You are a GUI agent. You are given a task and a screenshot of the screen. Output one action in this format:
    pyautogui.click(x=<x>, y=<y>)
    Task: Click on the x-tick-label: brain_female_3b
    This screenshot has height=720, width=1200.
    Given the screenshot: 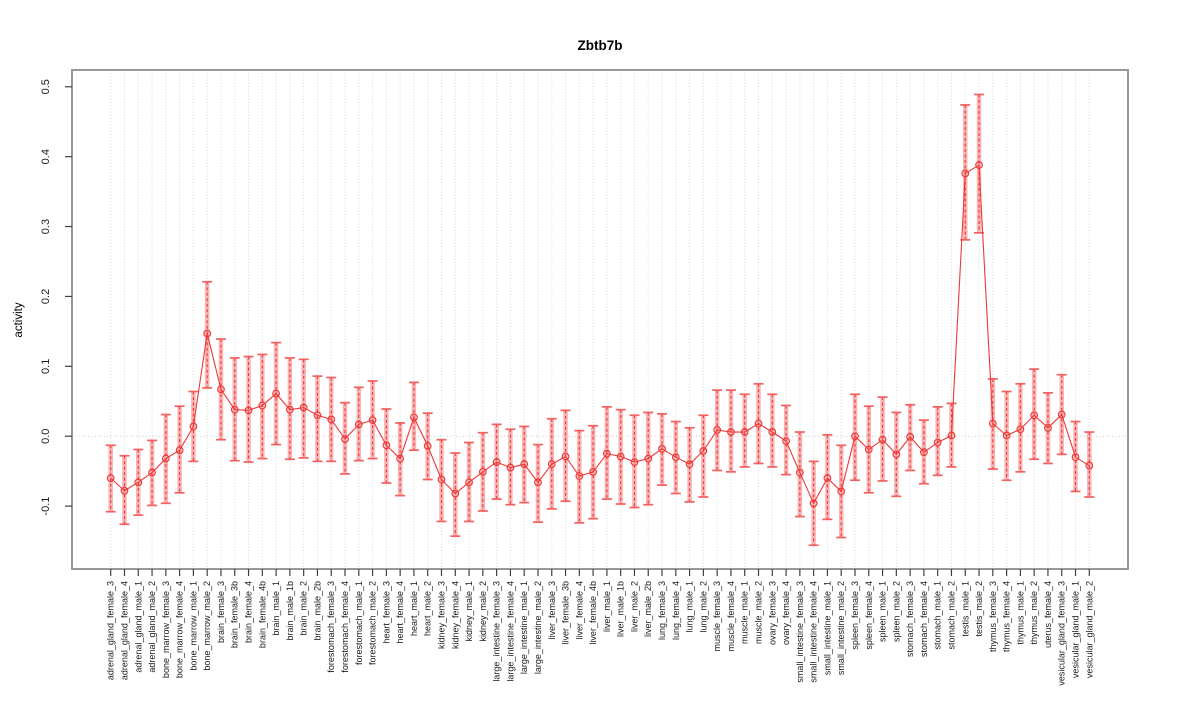 What is the action you would take?
    pyautogui.click(x=235, y=614)
    